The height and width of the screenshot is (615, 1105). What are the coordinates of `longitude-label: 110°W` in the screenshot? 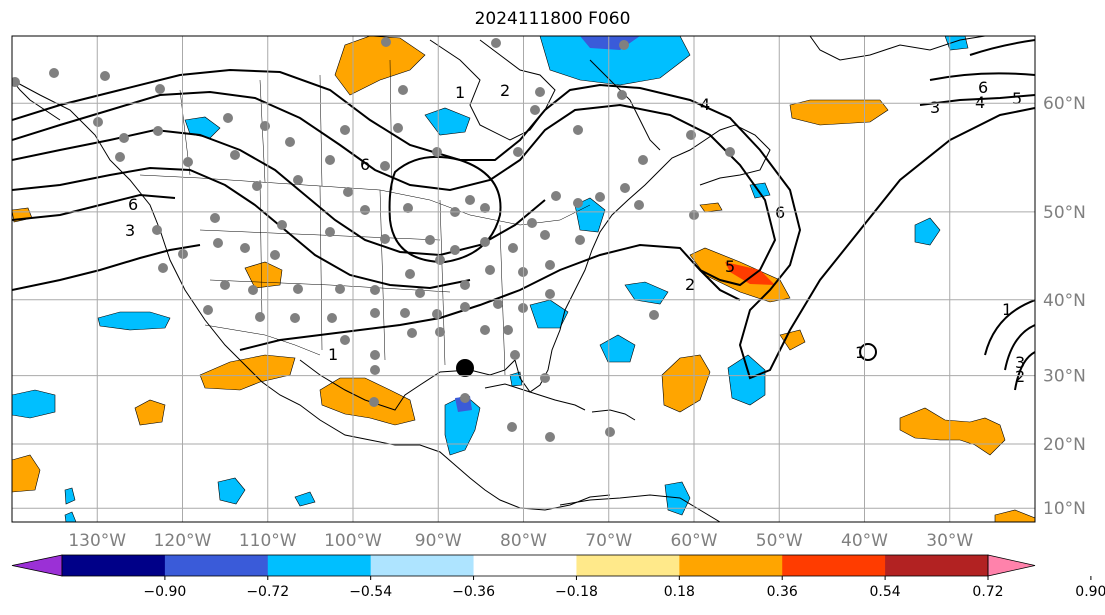 It's located at (268, 541).